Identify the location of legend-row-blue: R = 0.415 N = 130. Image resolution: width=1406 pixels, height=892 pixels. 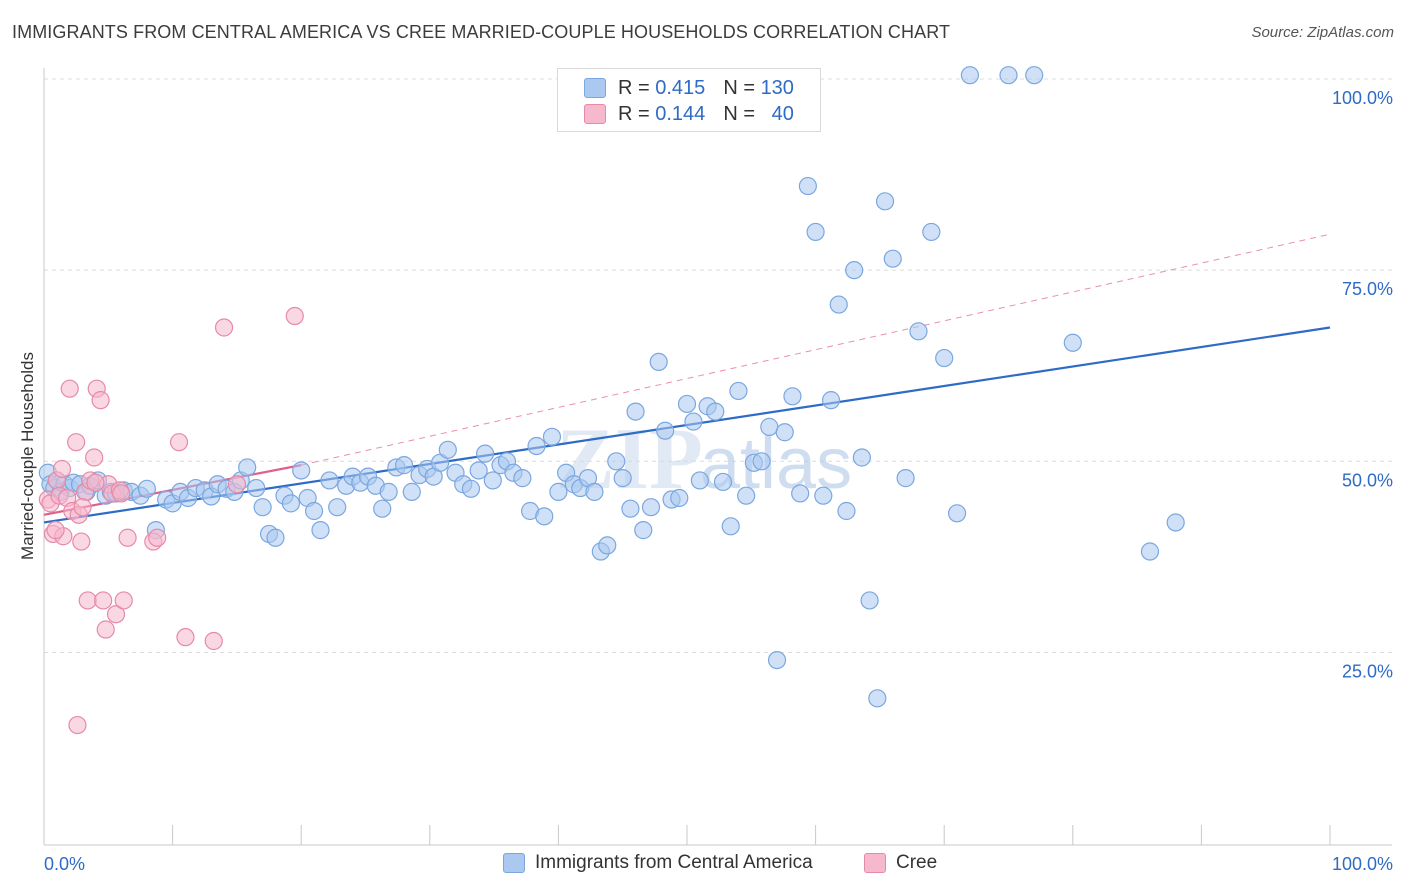
(689, 88).